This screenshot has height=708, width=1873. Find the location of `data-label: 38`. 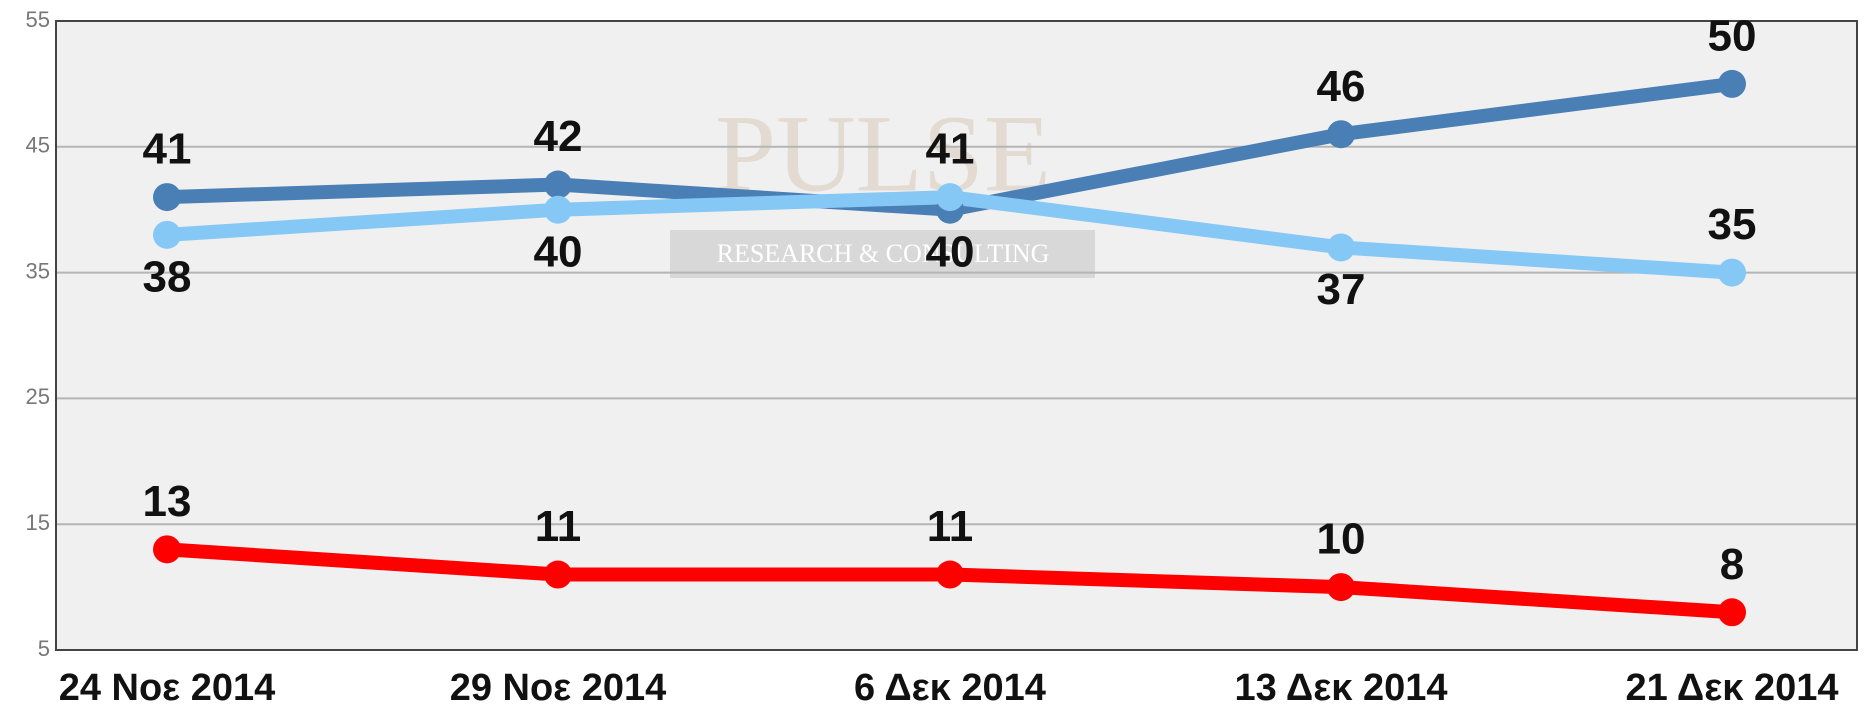

data-label: 38 is located at coordinates (167, 276).